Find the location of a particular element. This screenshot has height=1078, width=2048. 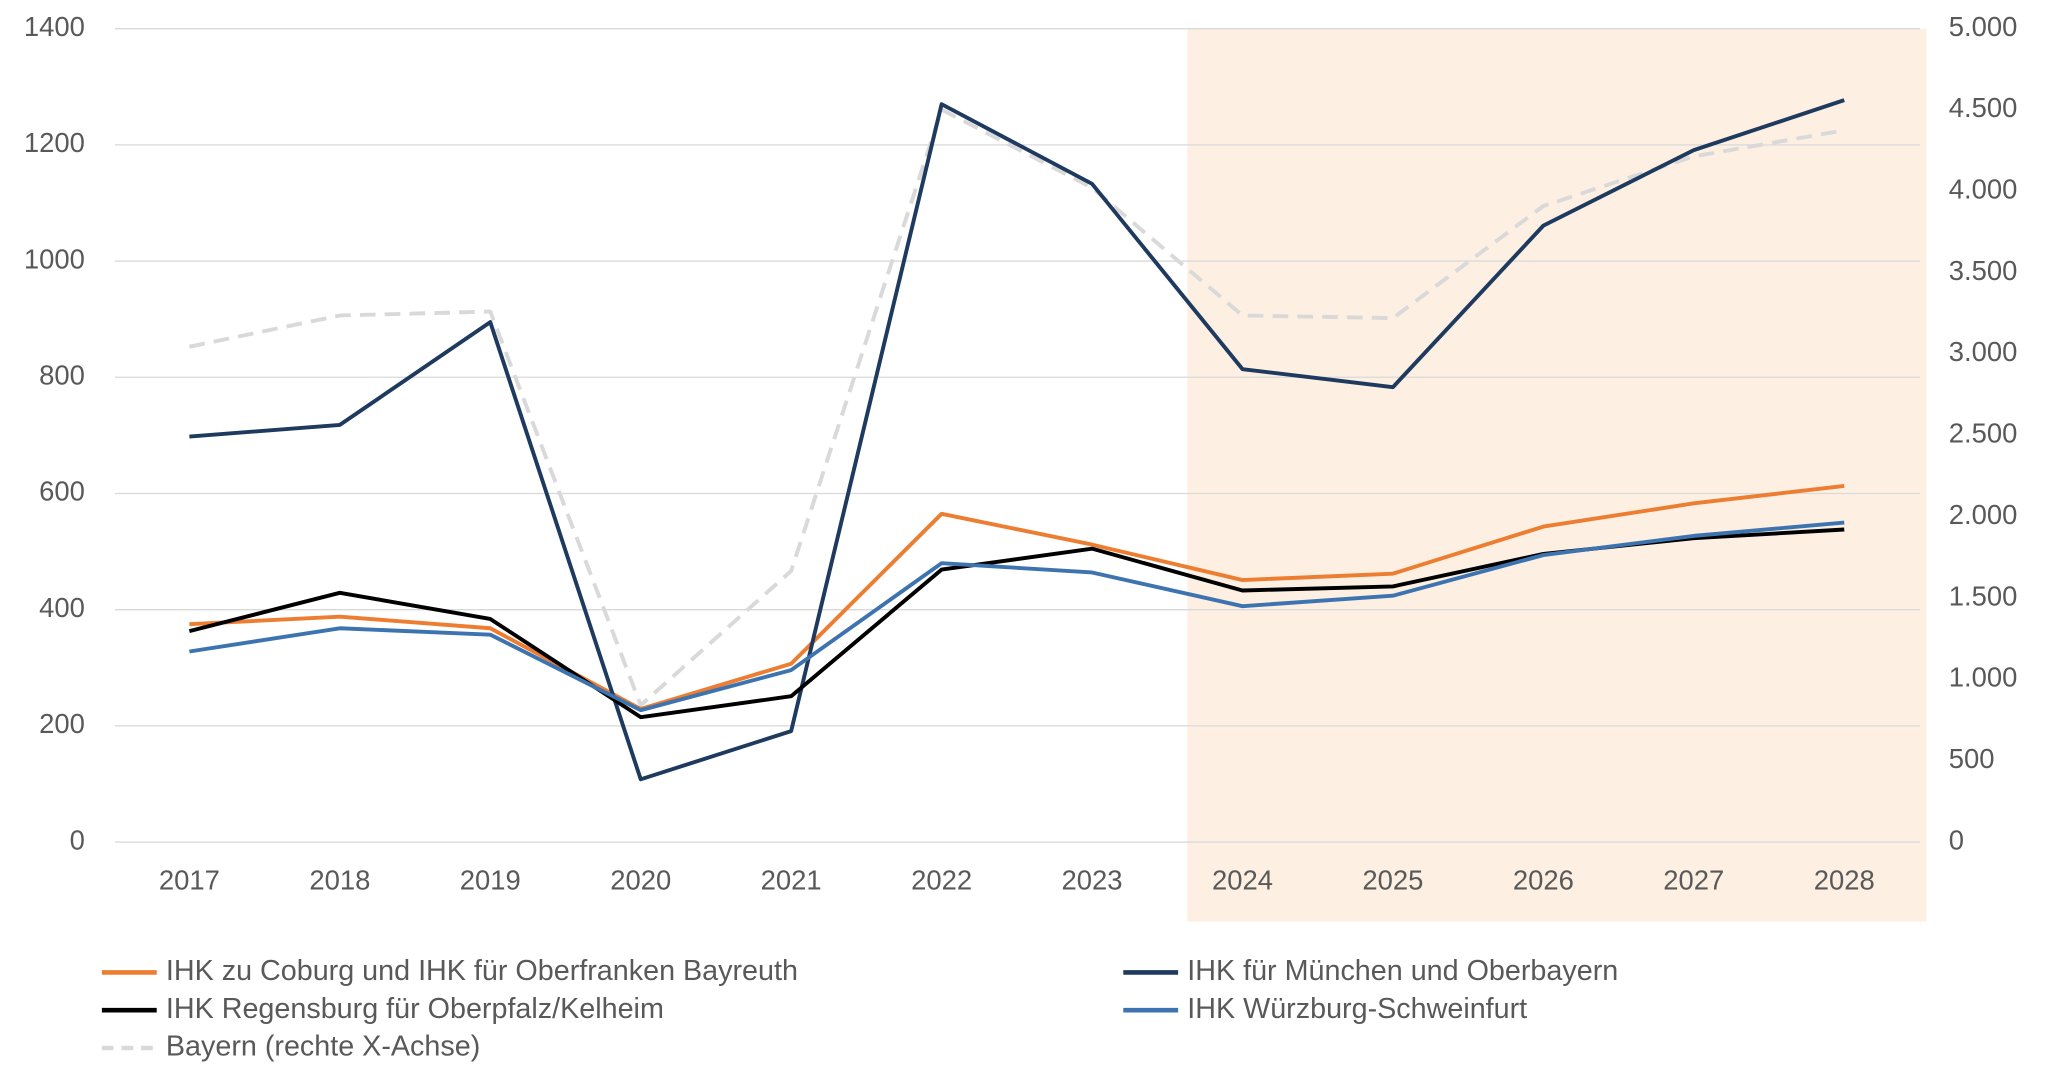

y2-tick-label: 0 is located at coordinates (1956, 839).